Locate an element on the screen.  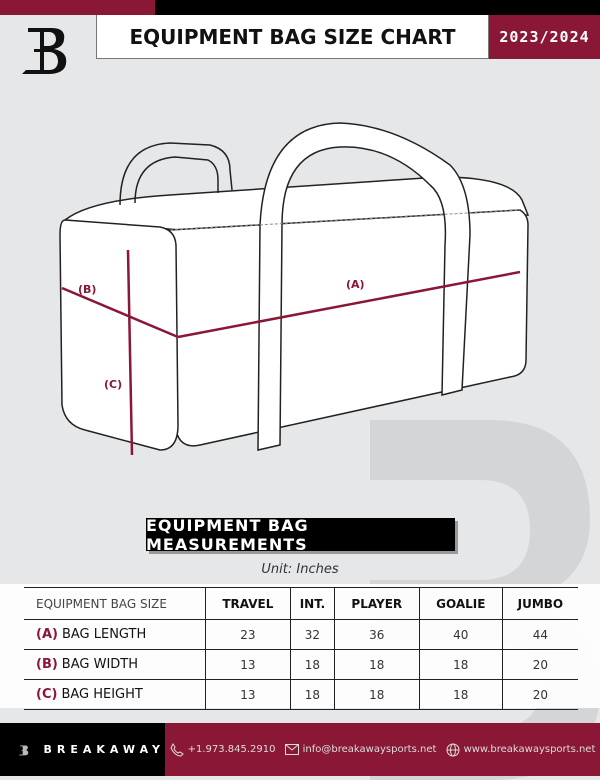
column-header: TRAVEL is located at coordinates (248, 603).